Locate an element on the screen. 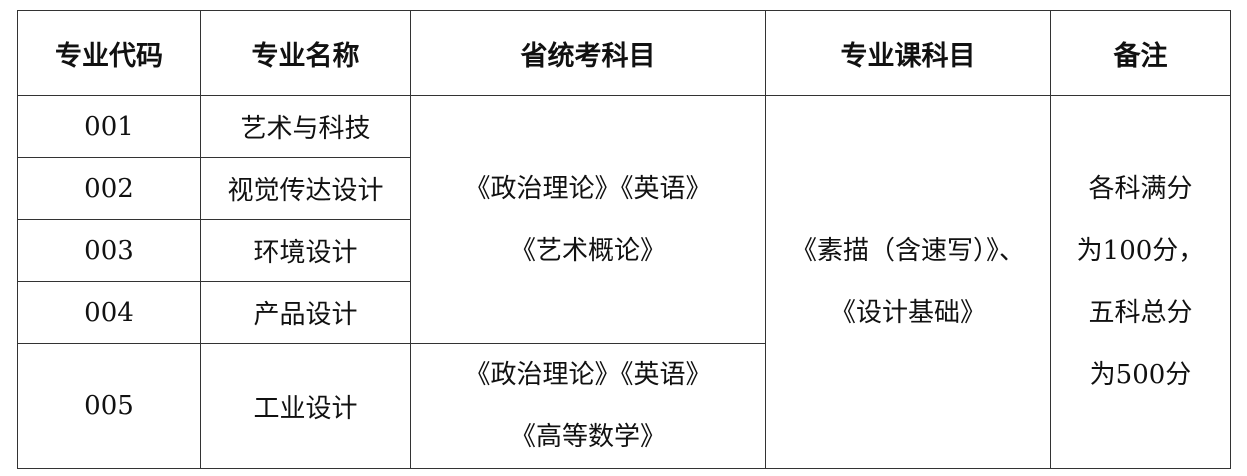  code-cell: 005 is located at coordinates (109, 406).